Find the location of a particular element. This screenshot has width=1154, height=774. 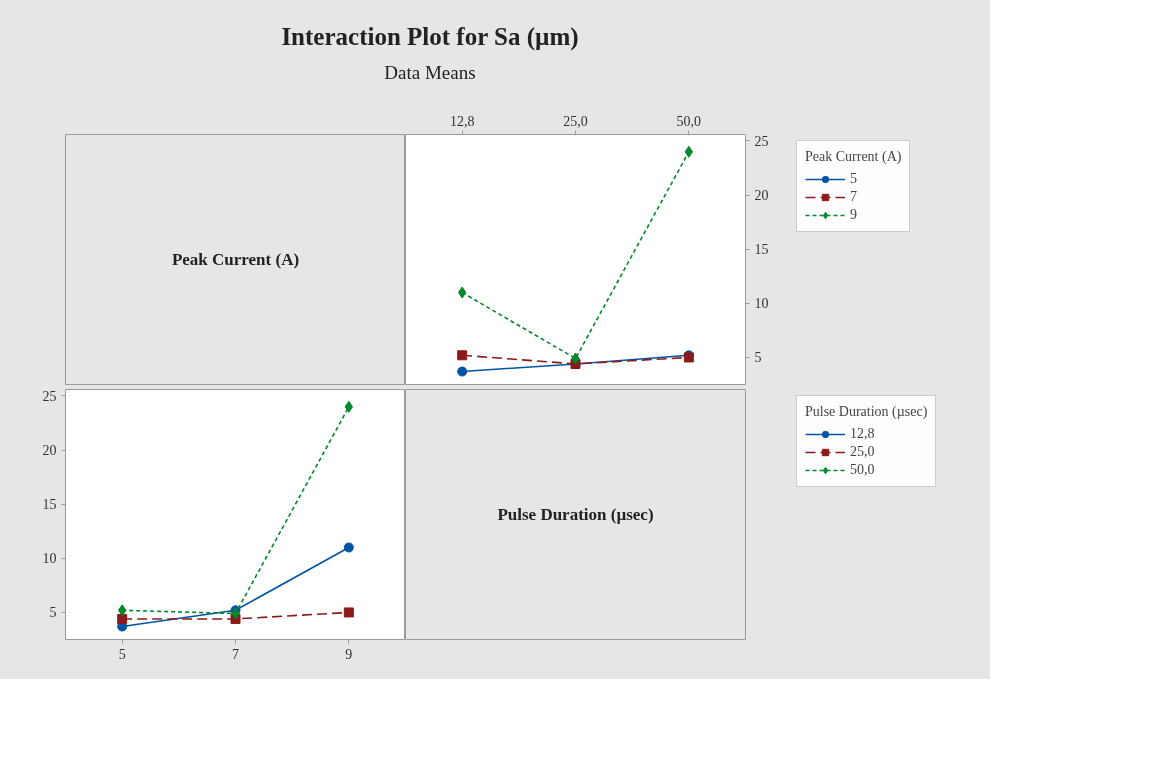

x-tick-label: 9 is located at coordinates (349, 654).